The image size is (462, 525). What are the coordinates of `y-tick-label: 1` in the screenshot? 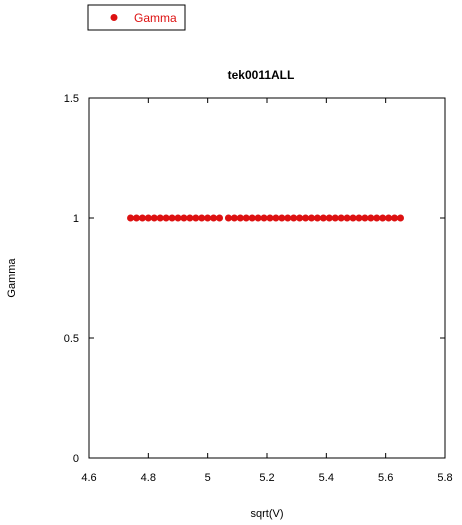 It's located at (76, 219).